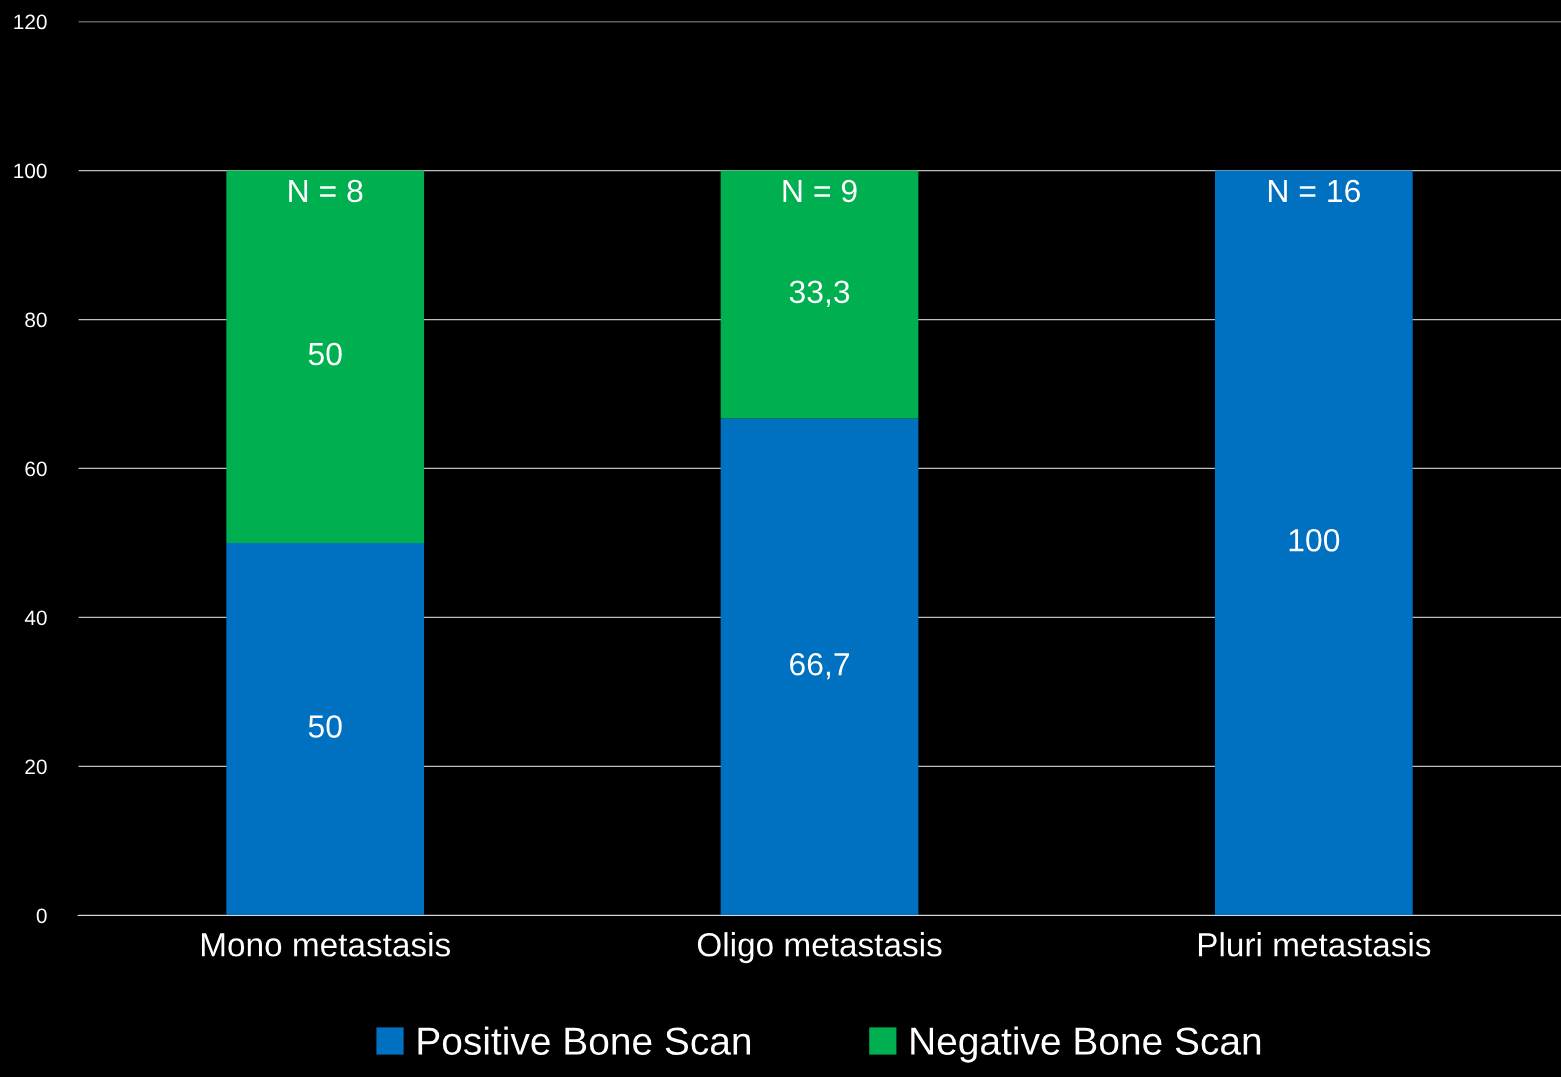 This screenshot has width=1561, height=1077. What do you see at coordinates (820, 191) in the screenshot?
I see `annotation: N = 9` at bounding box center [820, 191].